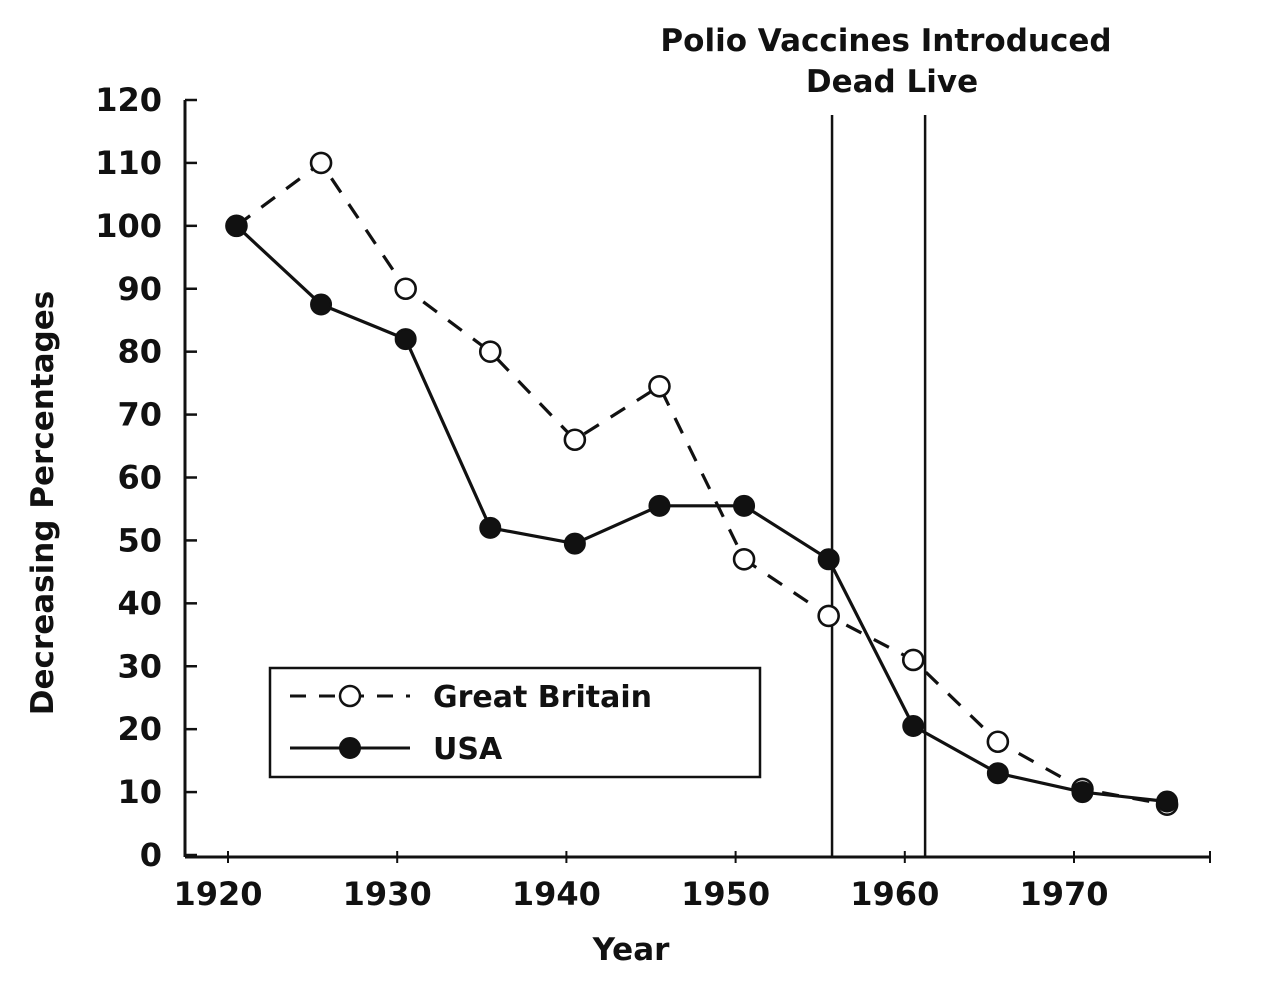 This screenshot has height=986, width=1263. Describe the element at coordinates (542, 697) in the screenshot. I see `legend-label-great-britain: Great Britain` at that location.